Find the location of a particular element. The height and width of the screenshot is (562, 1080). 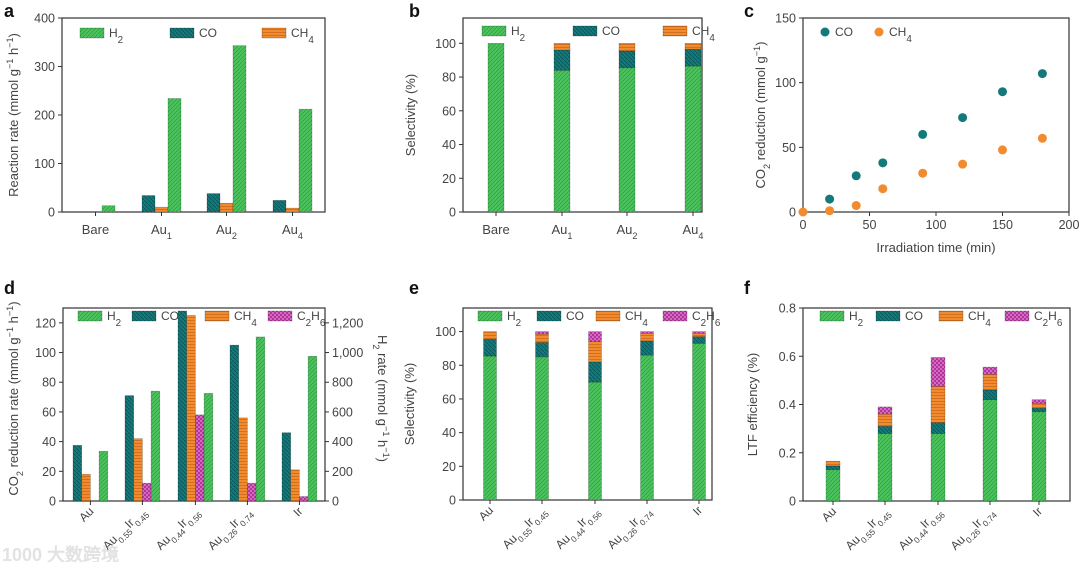

y-tick-label: 0 is located at coordinates (792, 502).